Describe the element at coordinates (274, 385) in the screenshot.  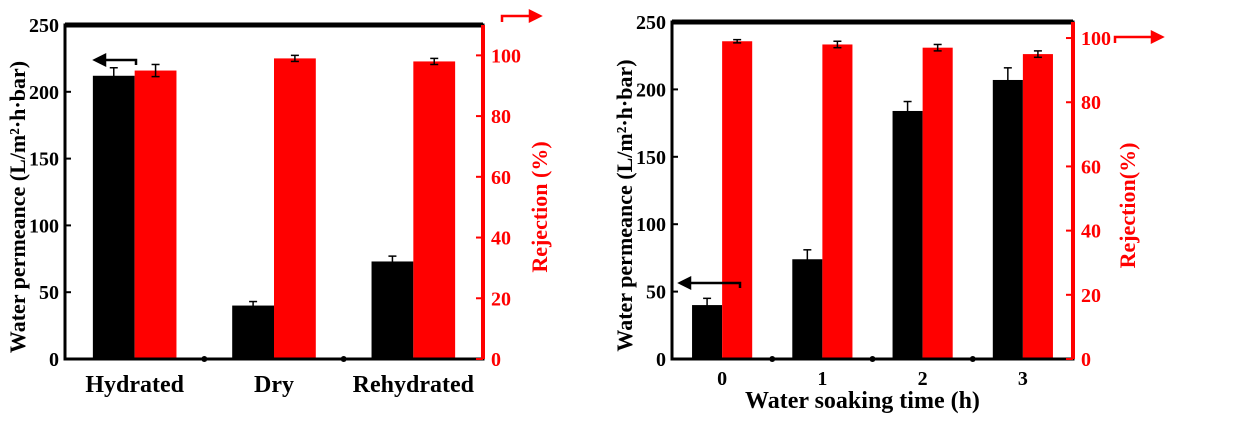
I see `x-tick-label: Dry` at that location.